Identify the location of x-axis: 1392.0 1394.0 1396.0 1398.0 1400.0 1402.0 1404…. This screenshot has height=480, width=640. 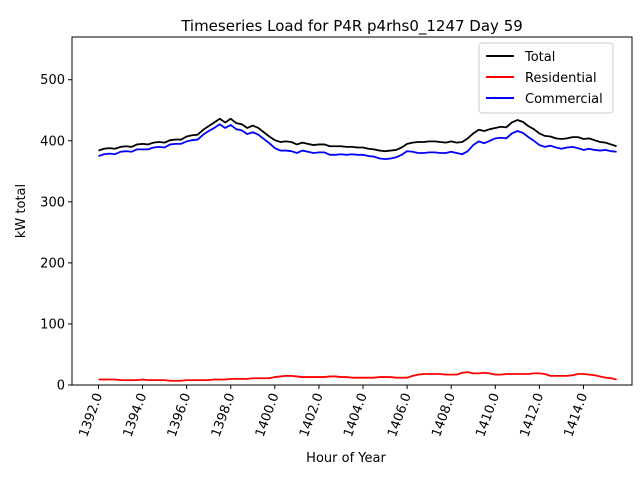
(334, 412).